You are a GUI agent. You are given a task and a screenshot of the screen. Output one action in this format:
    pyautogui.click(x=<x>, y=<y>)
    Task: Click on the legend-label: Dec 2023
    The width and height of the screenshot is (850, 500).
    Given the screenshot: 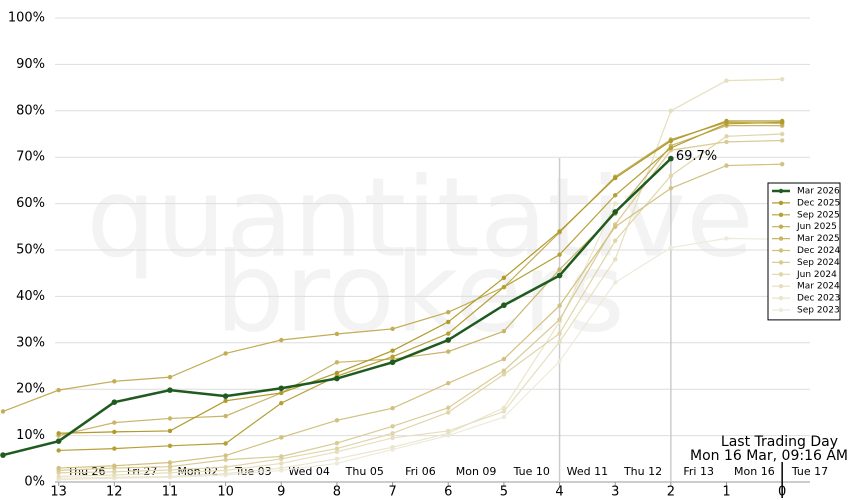 What is the action you would take?
    pyautogui.click(x=818, y=299)
    